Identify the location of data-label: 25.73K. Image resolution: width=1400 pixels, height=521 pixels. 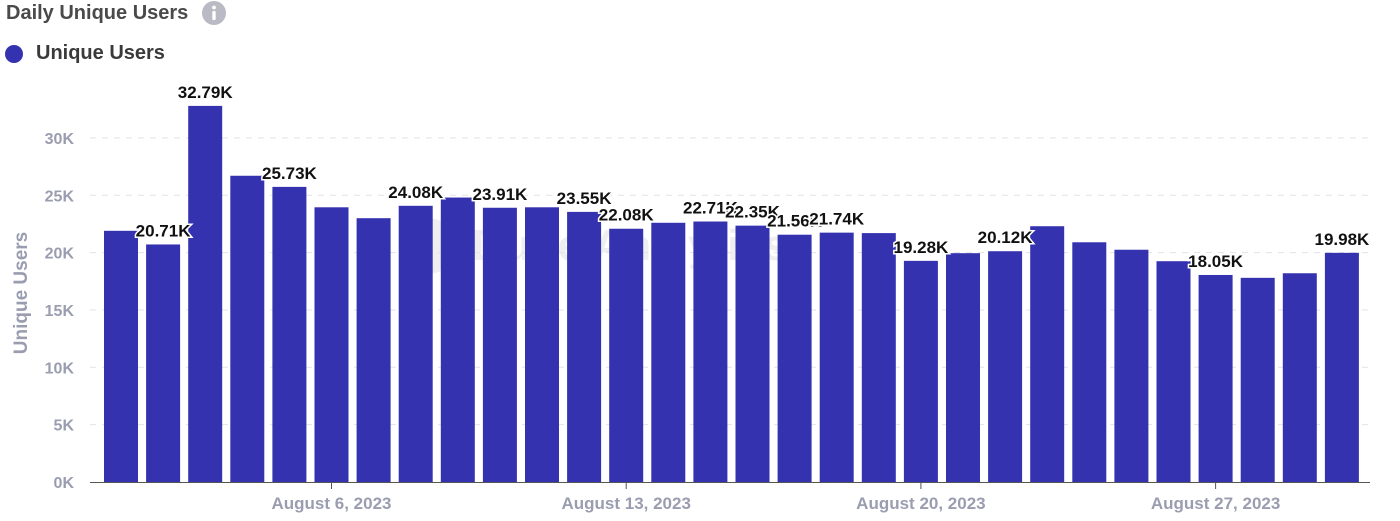
(290, 173).